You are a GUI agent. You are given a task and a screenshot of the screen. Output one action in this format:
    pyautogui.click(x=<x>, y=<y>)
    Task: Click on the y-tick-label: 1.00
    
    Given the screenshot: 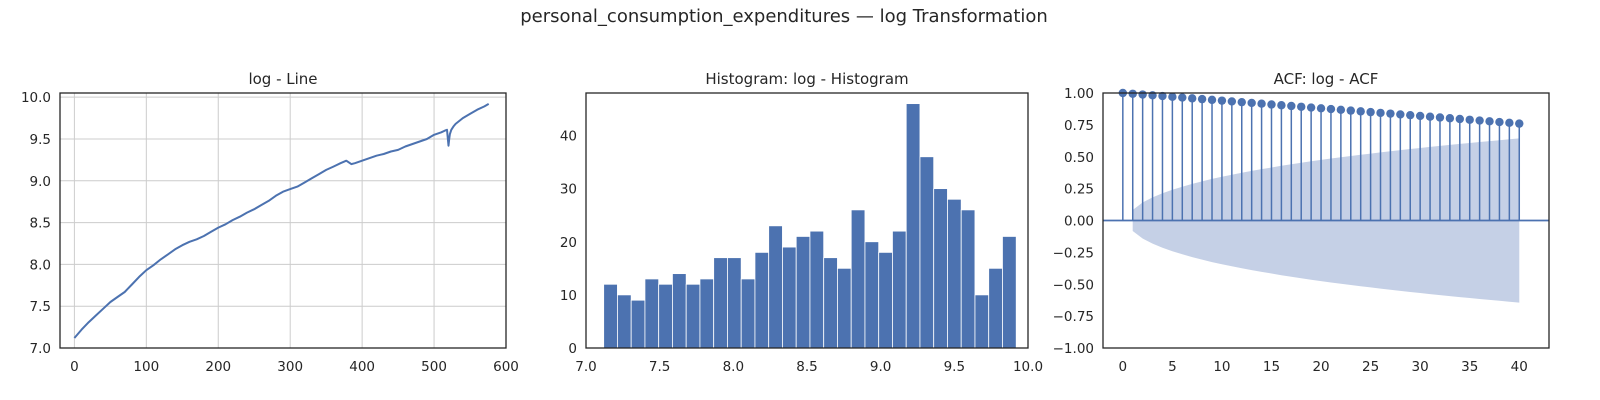 What is the action you would take?
    pyautogui.click(x=1079, y=94)
    